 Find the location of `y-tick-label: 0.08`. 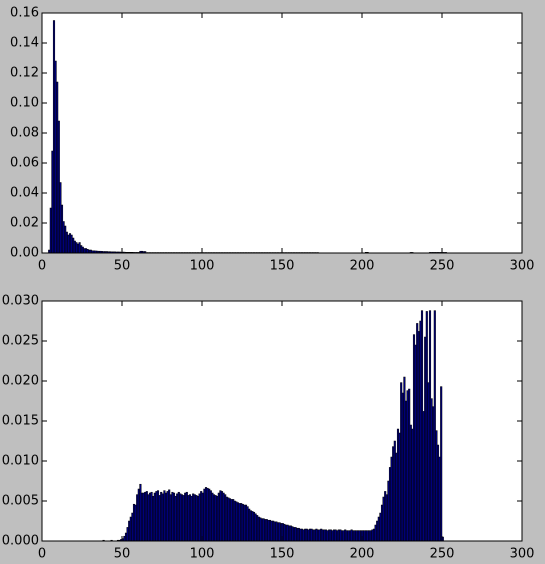

y-tick-label: 0.08 is located at coordinates (24, 133).